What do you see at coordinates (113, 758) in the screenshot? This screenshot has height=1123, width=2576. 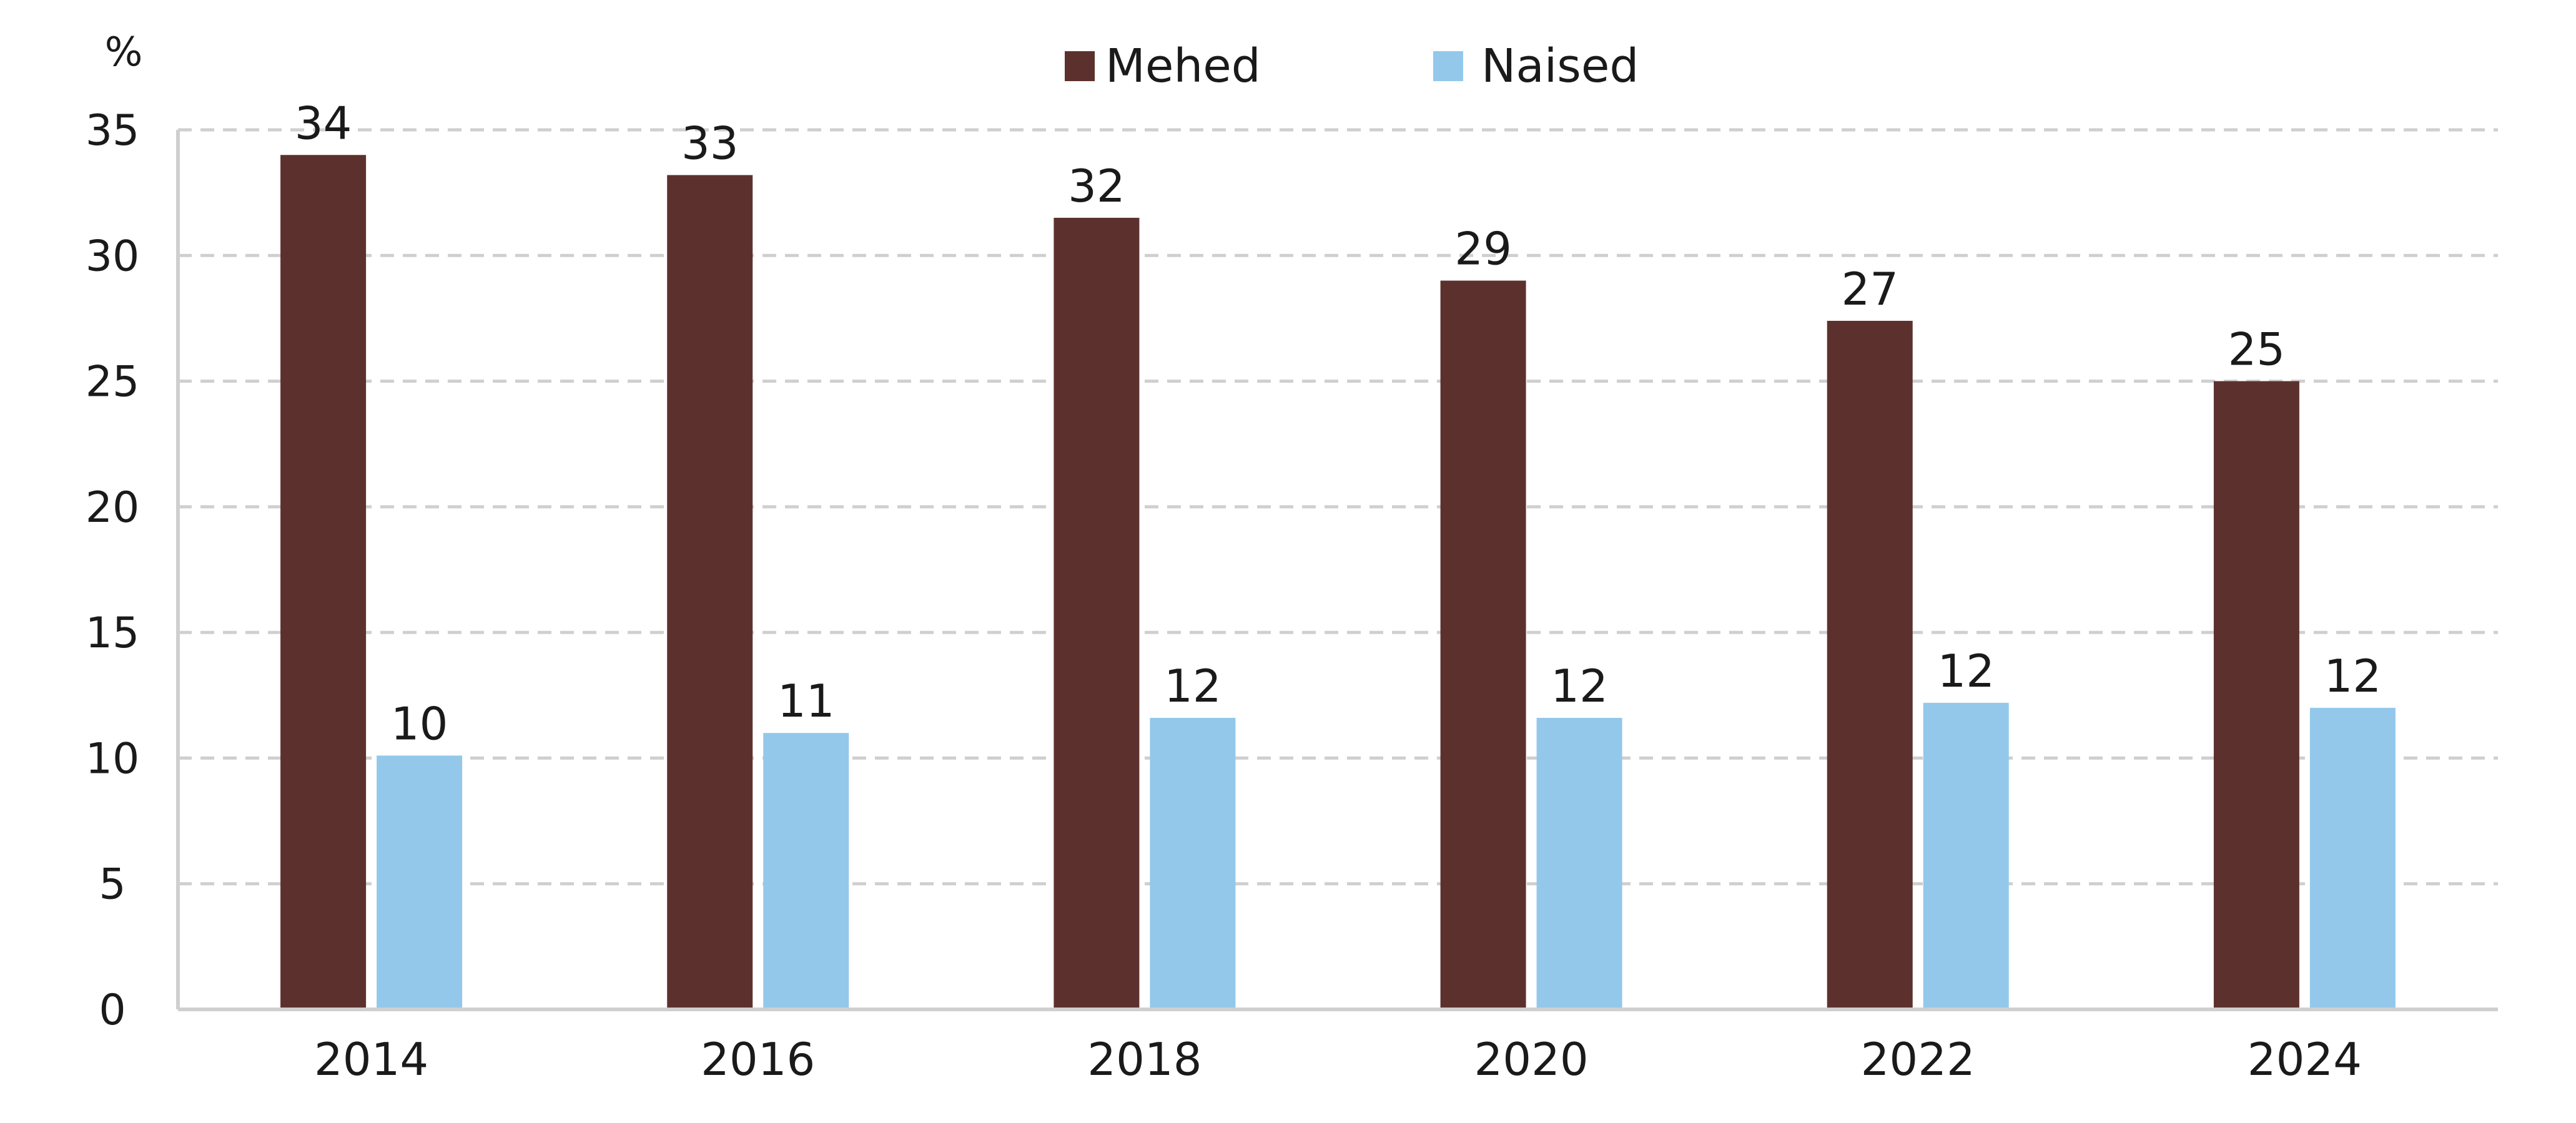 I see `y-tick-label: 10` at bounding box center [113, 758].